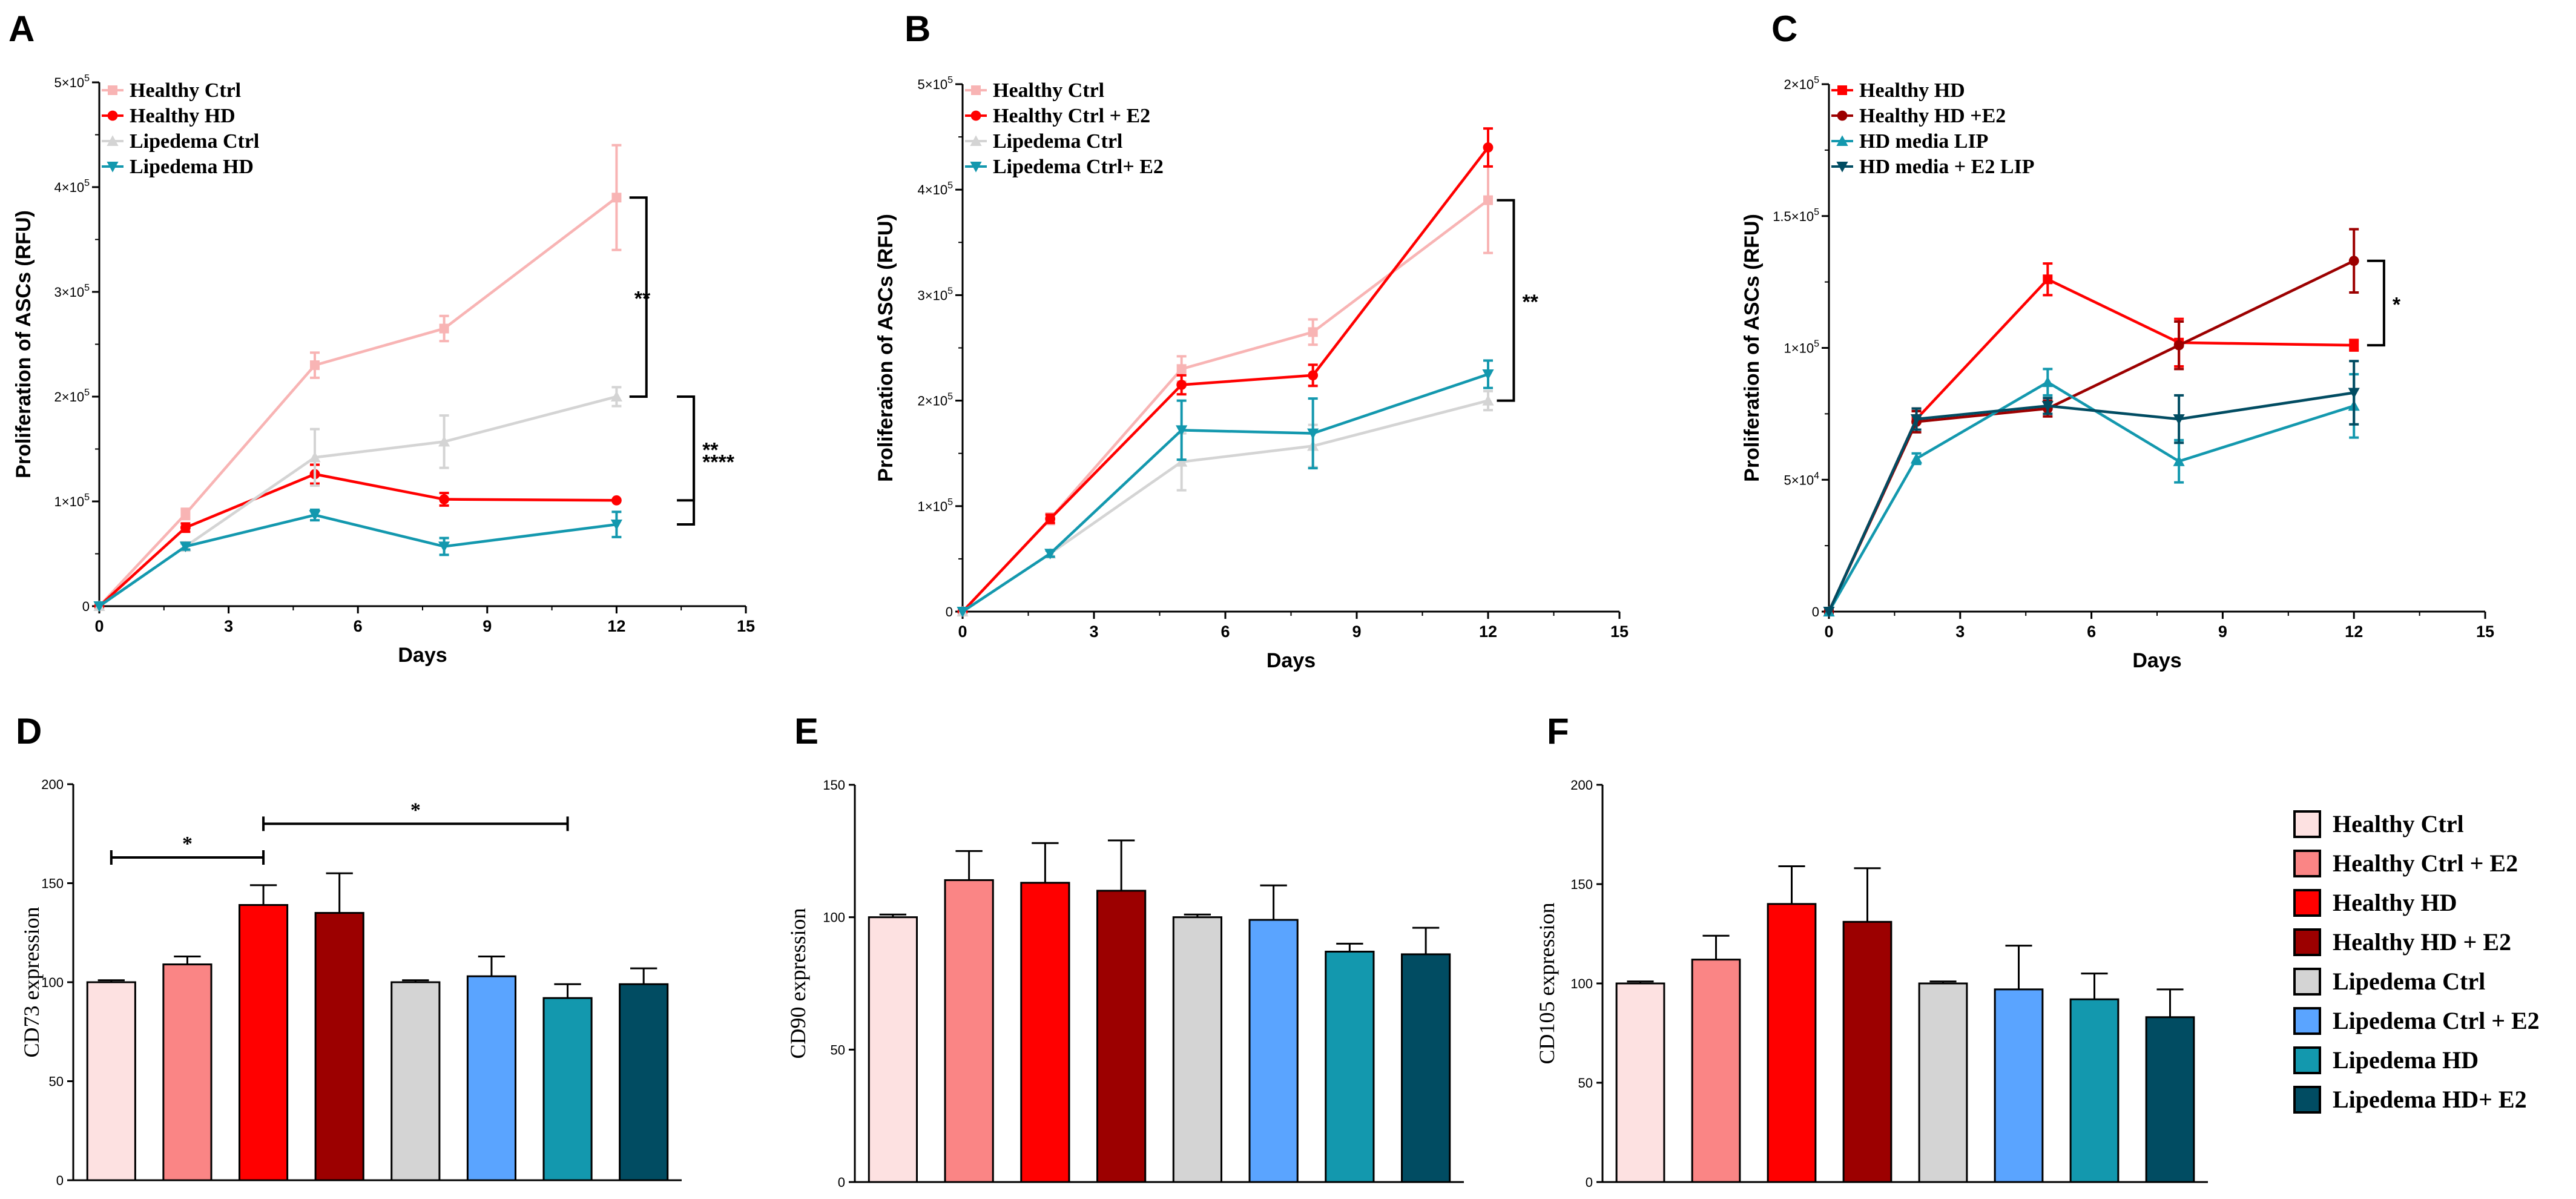 The width and height of the screenshot is (2576, 1199). Describe the element at coordinates (1547, 984) in the screenshot. I see `y-axis-label: CD105 expression` at that location.